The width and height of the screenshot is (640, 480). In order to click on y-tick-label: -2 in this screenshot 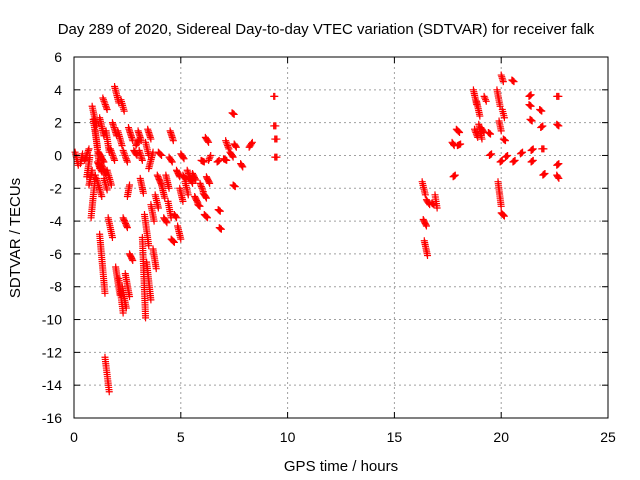, I will do `click(56, 188)`.